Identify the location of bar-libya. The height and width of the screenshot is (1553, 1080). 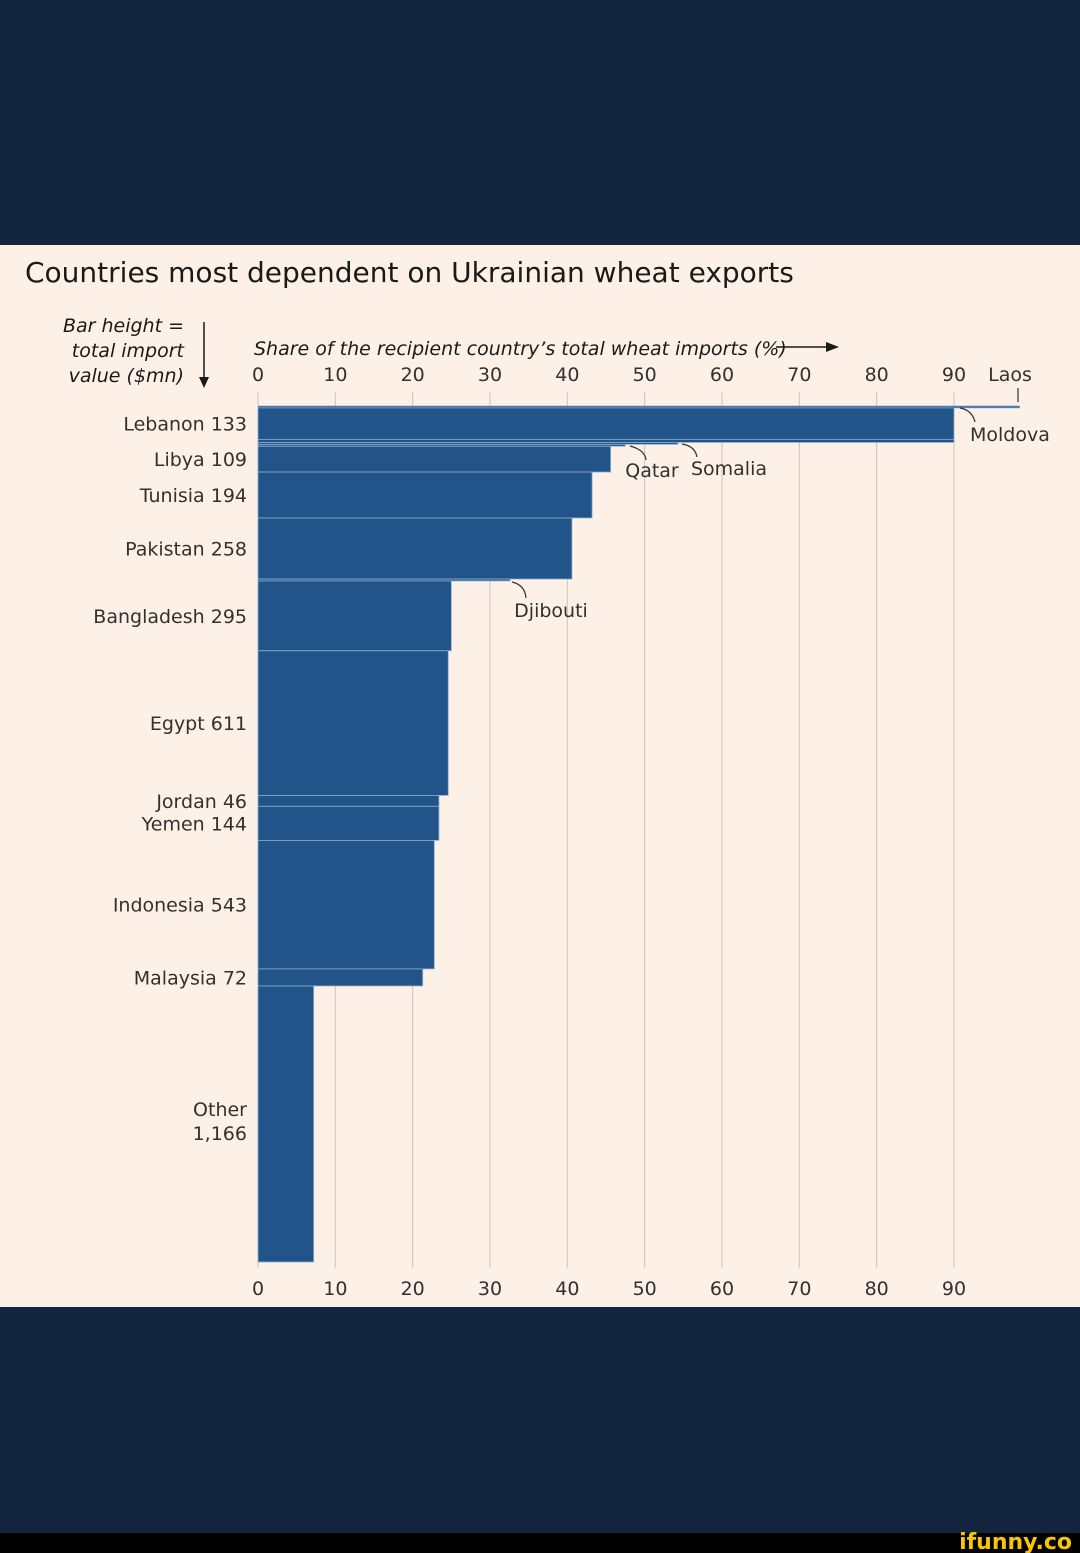
(434, 459).